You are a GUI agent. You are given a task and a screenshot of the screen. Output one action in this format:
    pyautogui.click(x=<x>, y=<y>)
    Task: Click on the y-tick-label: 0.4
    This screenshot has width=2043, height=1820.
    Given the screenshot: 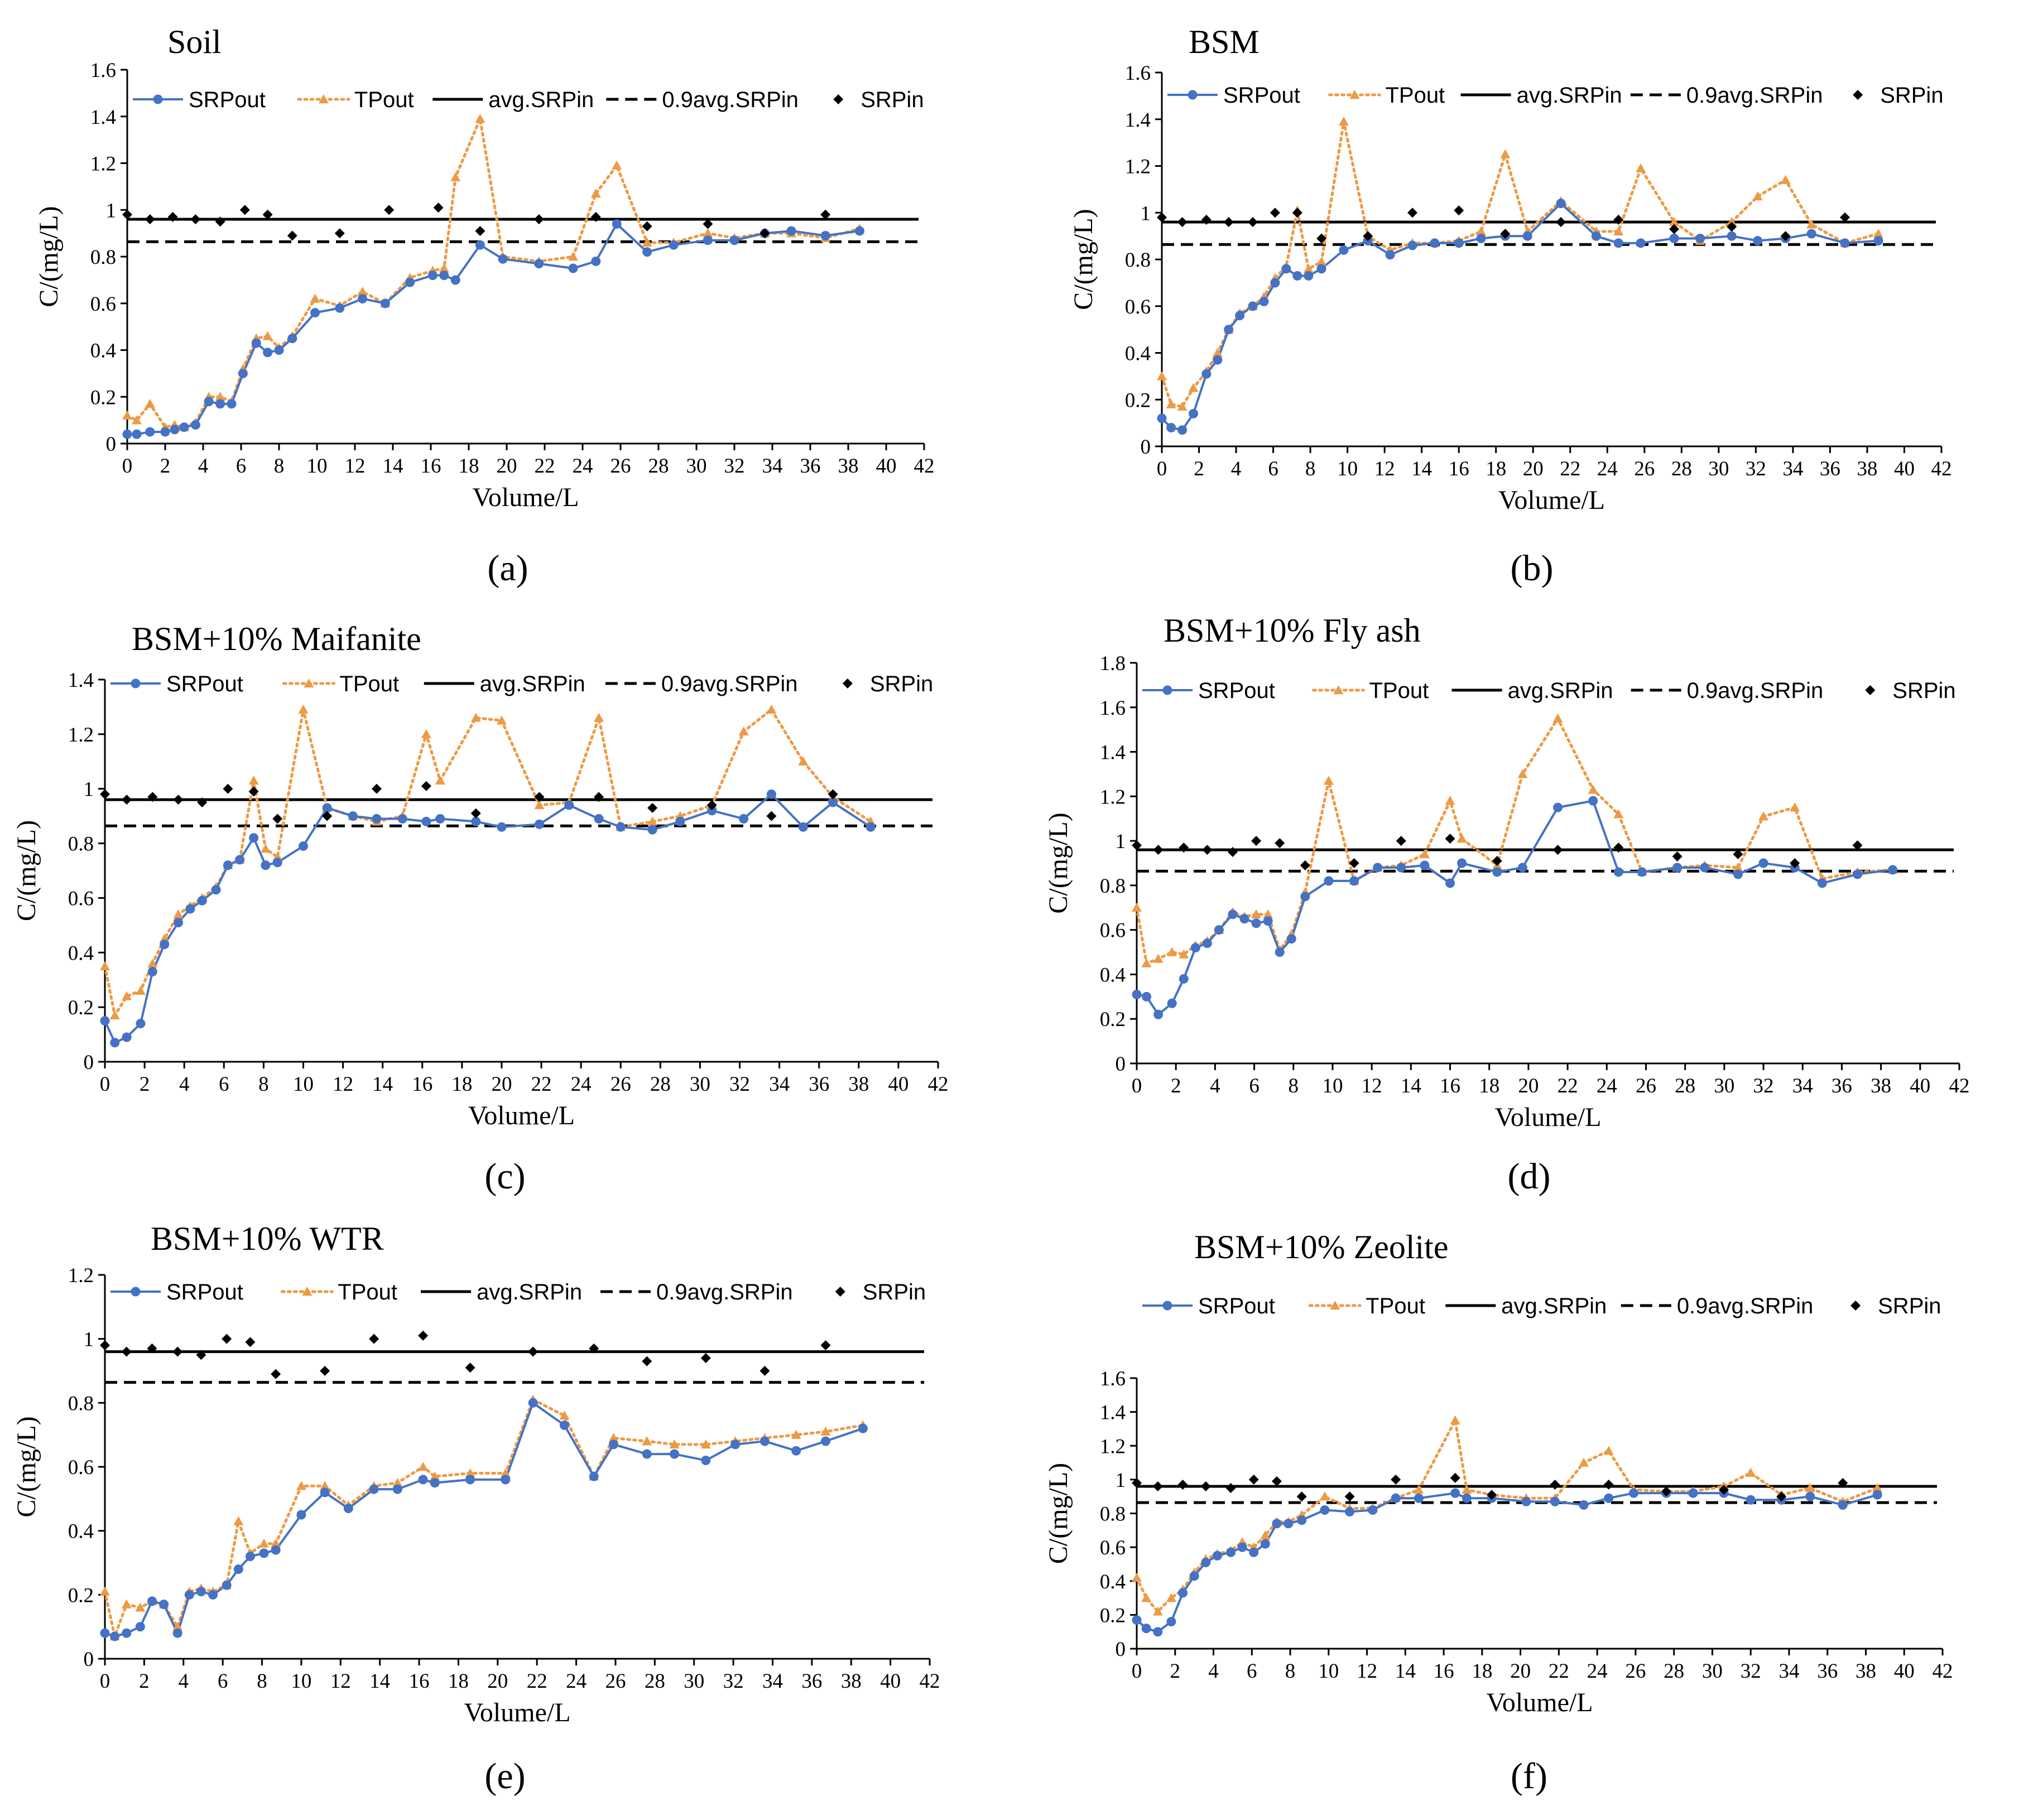 What is the action you would take?
    pyautogui.click(x=1138, y=354)
    